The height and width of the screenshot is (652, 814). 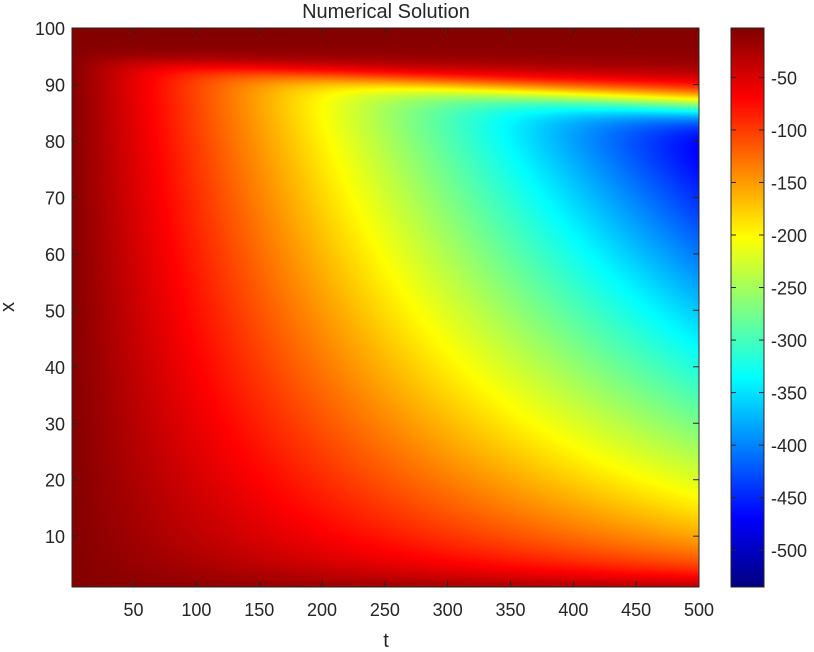 I want to click on y-tick-label: 10, so click(x=55, y=537).